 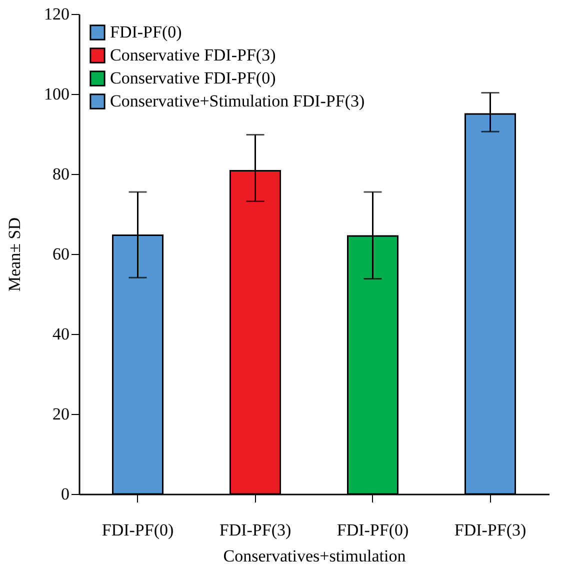 What do you see at coordinates (193, 55) in the screenshot?
I see `legend-label: Conservative FDI-PF(3)` at bounding box center [193, 55].